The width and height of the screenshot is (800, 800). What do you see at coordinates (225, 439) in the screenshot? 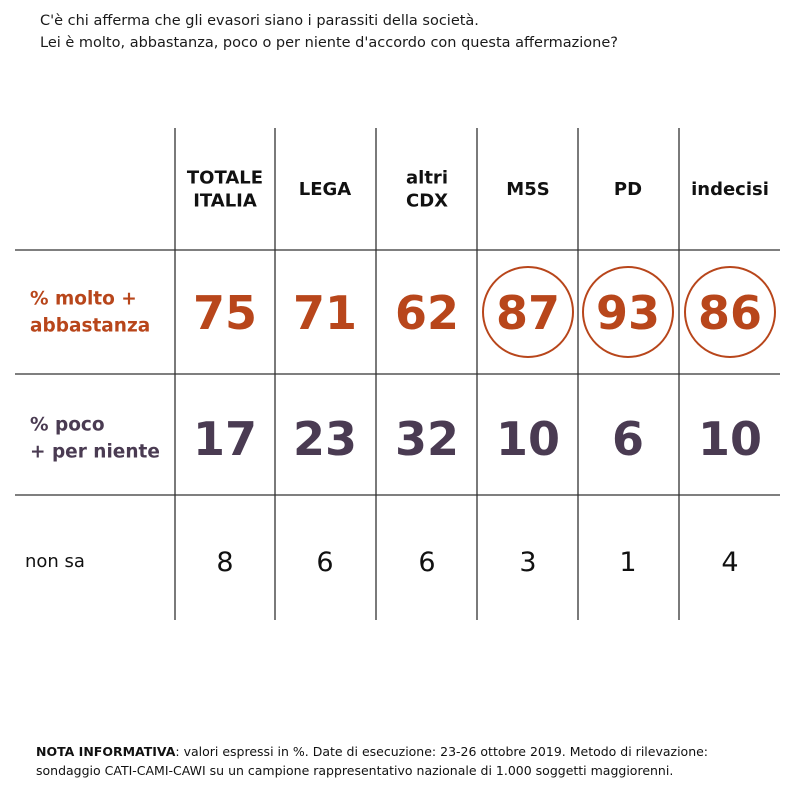
I see `cell-value: 17` at bounding box center [225, 439].